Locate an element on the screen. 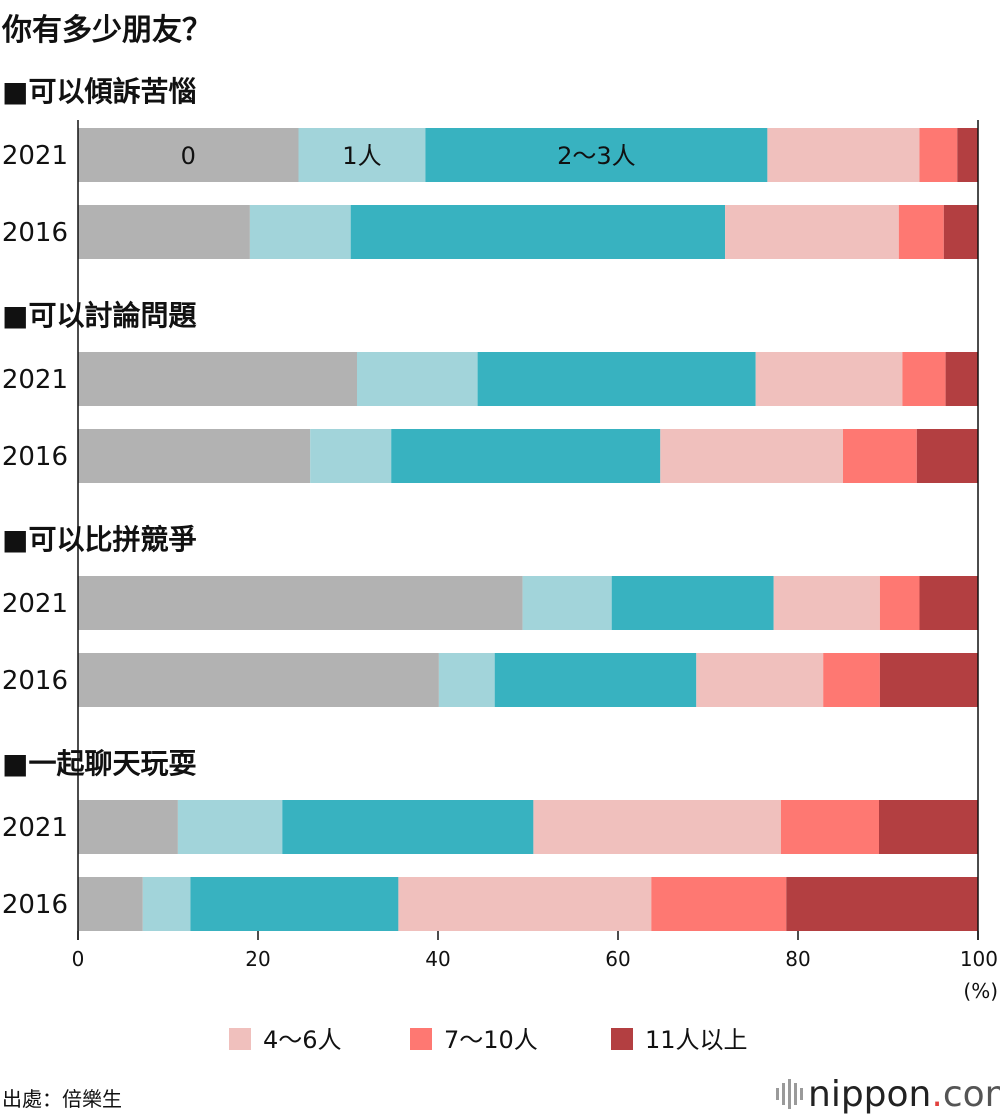 The width and height of the screenshot is (1000, 1118). segment-label: 0 is located at coordinates (188, 156).